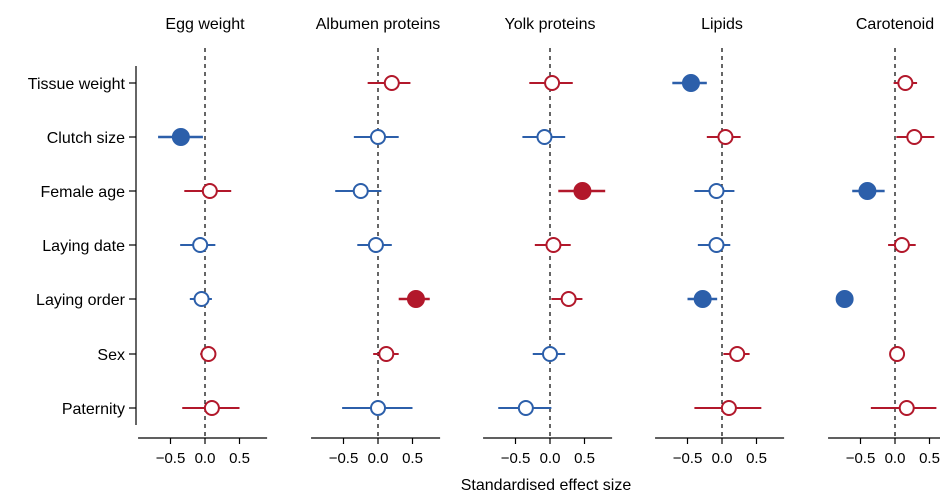  I want to click on row-label: Laying date, so click(83, 246).